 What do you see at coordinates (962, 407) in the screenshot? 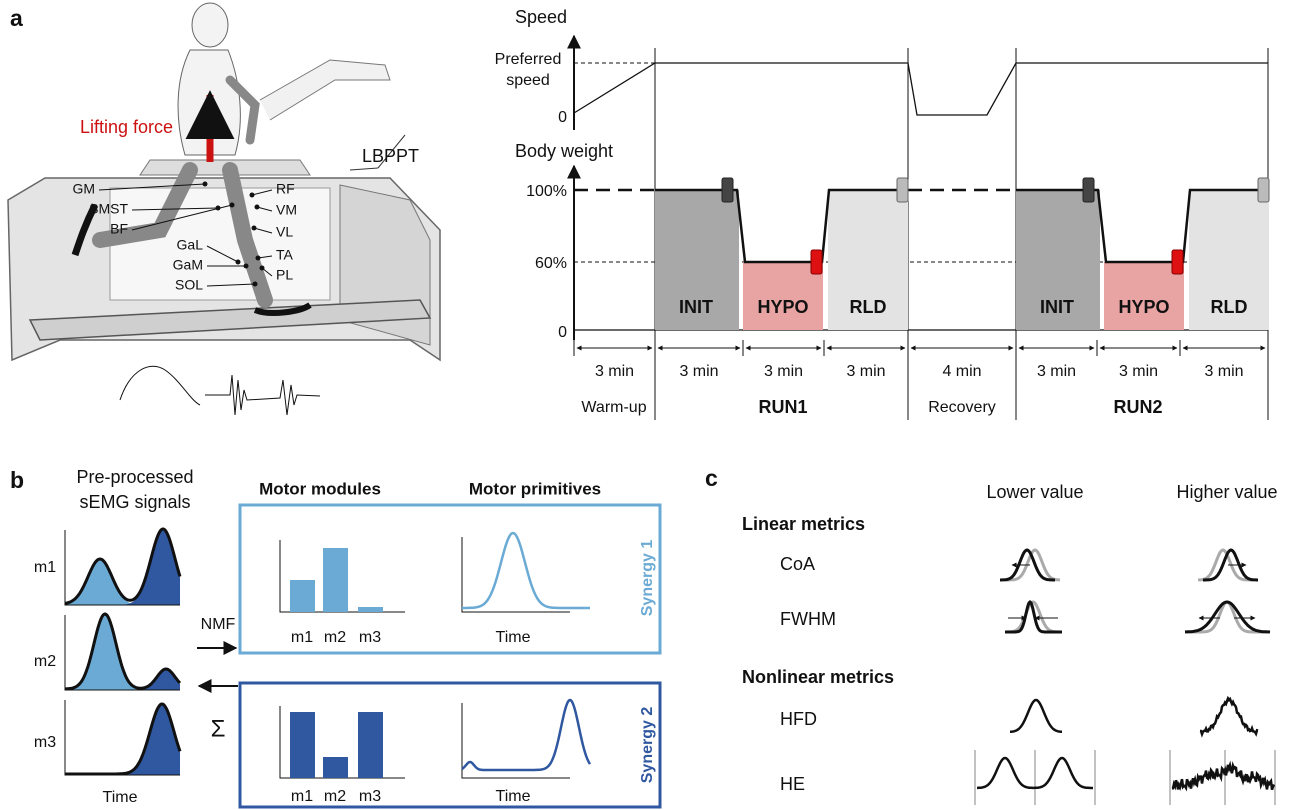
I see `period-label: Recovery` at bounding box center [962, 407].